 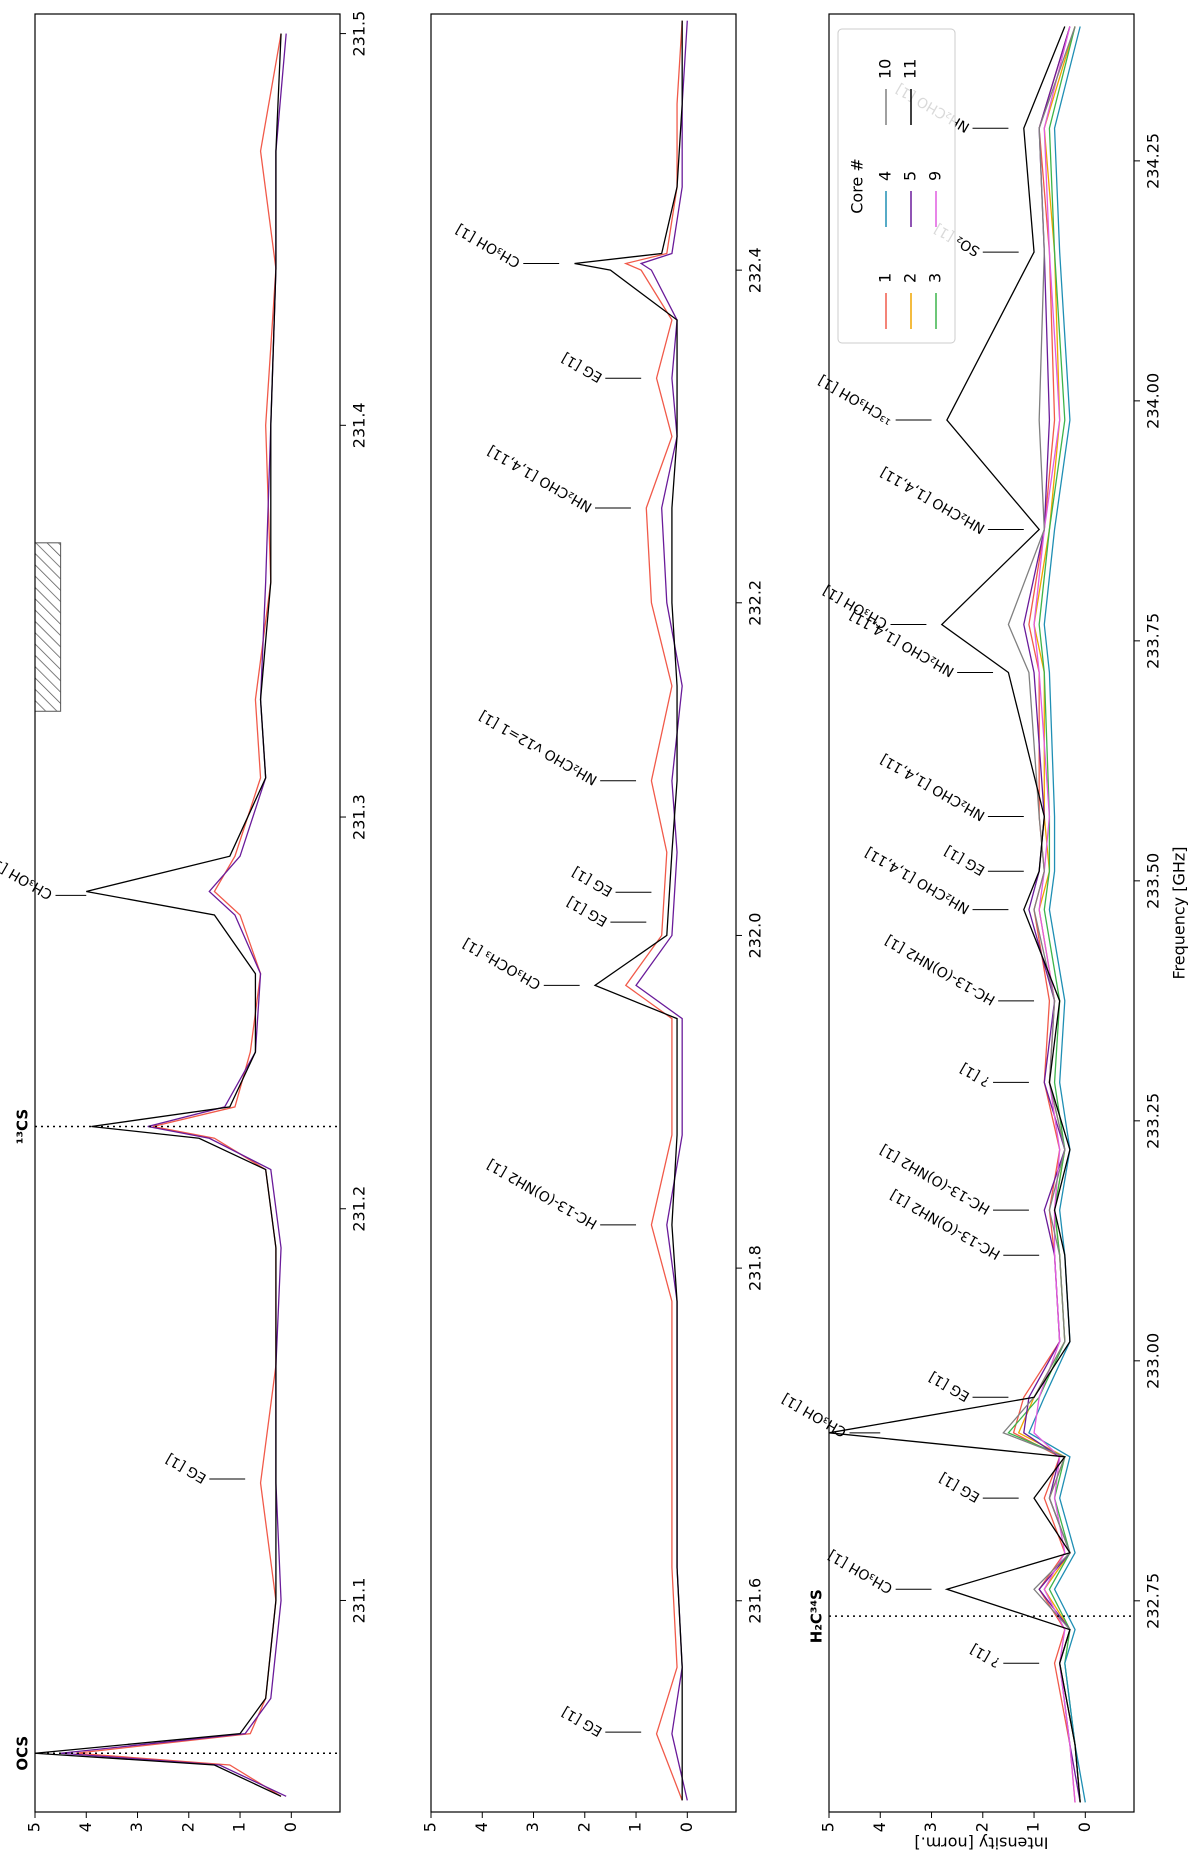 What do you see at coordinates (896, 186) in the screenshot?
I see `legend-box` at bounding box center [896, 186].